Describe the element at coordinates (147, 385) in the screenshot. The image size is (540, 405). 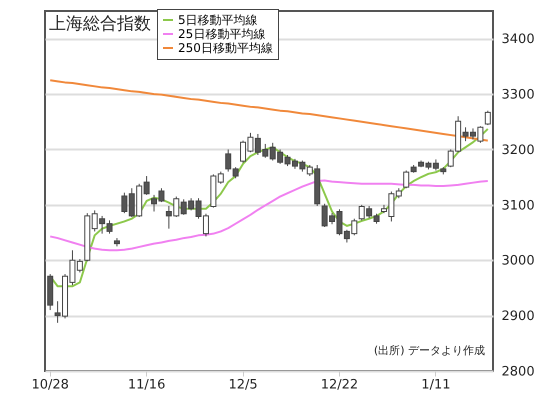
I see `x-tick-label: 11/16` at that location.